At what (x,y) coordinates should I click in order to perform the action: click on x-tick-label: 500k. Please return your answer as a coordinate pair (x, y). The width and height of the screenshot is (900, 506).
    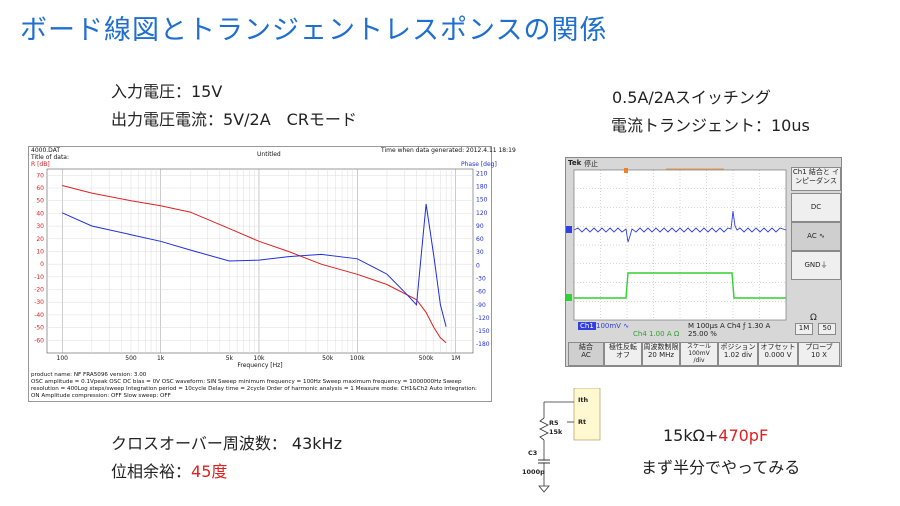
    Looking at the image, I should click on (426, 358).